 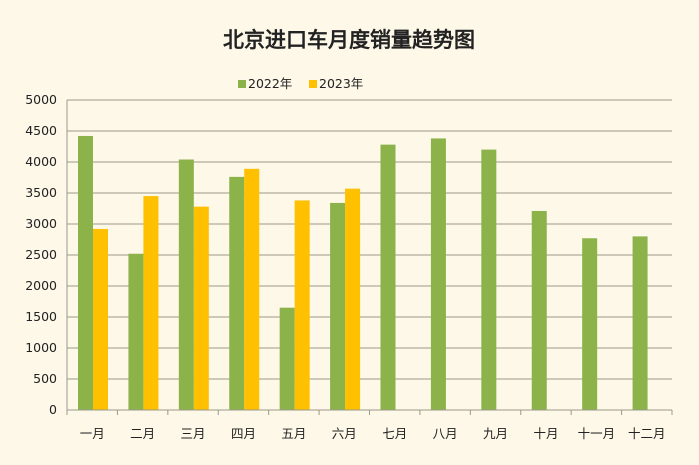 What do you see at coordinates (41, 99) in the screenshot?
I see `y-tick-label: 5000` at bounding box center [41, 99].